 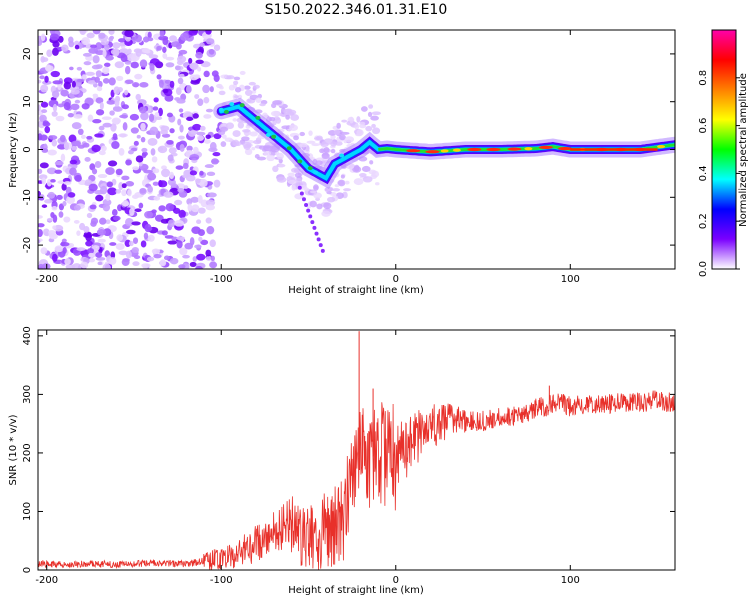 What do you see at coordinates (356, 290) in the screenshot?
I see `spectrogram-x-label: Height of straight line (km)` at bounding box center [356, 290].